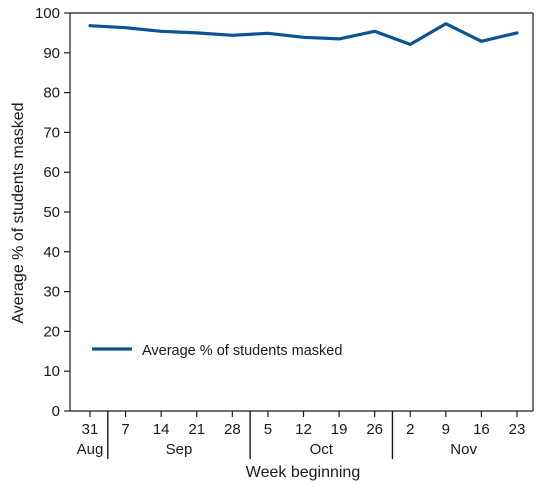 This screenshot has height=497, width=550. Describe the element at coordinates (47, 13) in the screenshot. I see `y-tick-label: 100` at that location.